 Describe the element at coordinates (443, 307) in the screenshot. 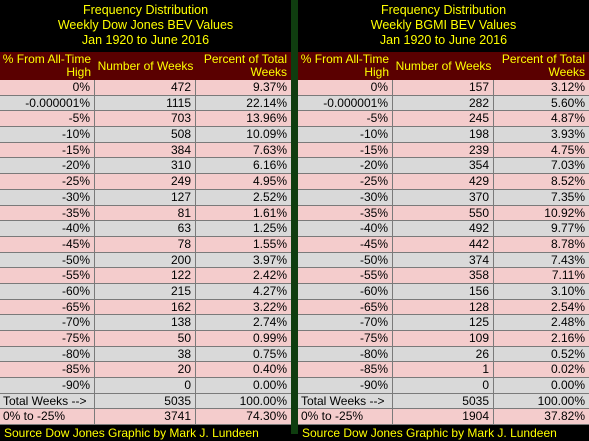

I see `table-row: -65% 128 2.54%` at that location.